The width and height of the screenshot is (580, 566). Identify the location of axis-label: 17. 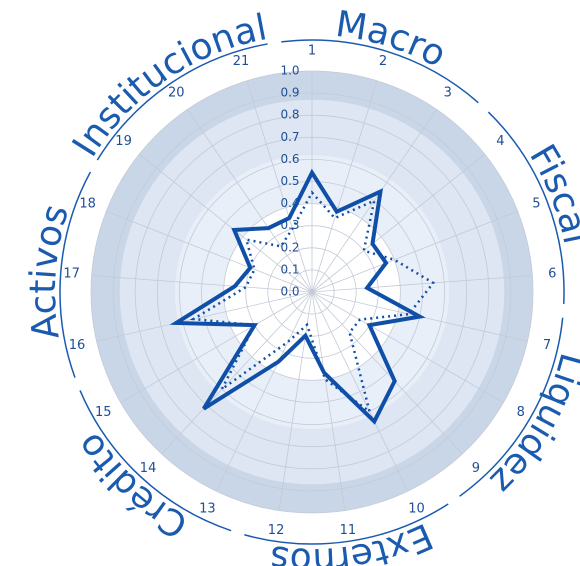
(71, 273).